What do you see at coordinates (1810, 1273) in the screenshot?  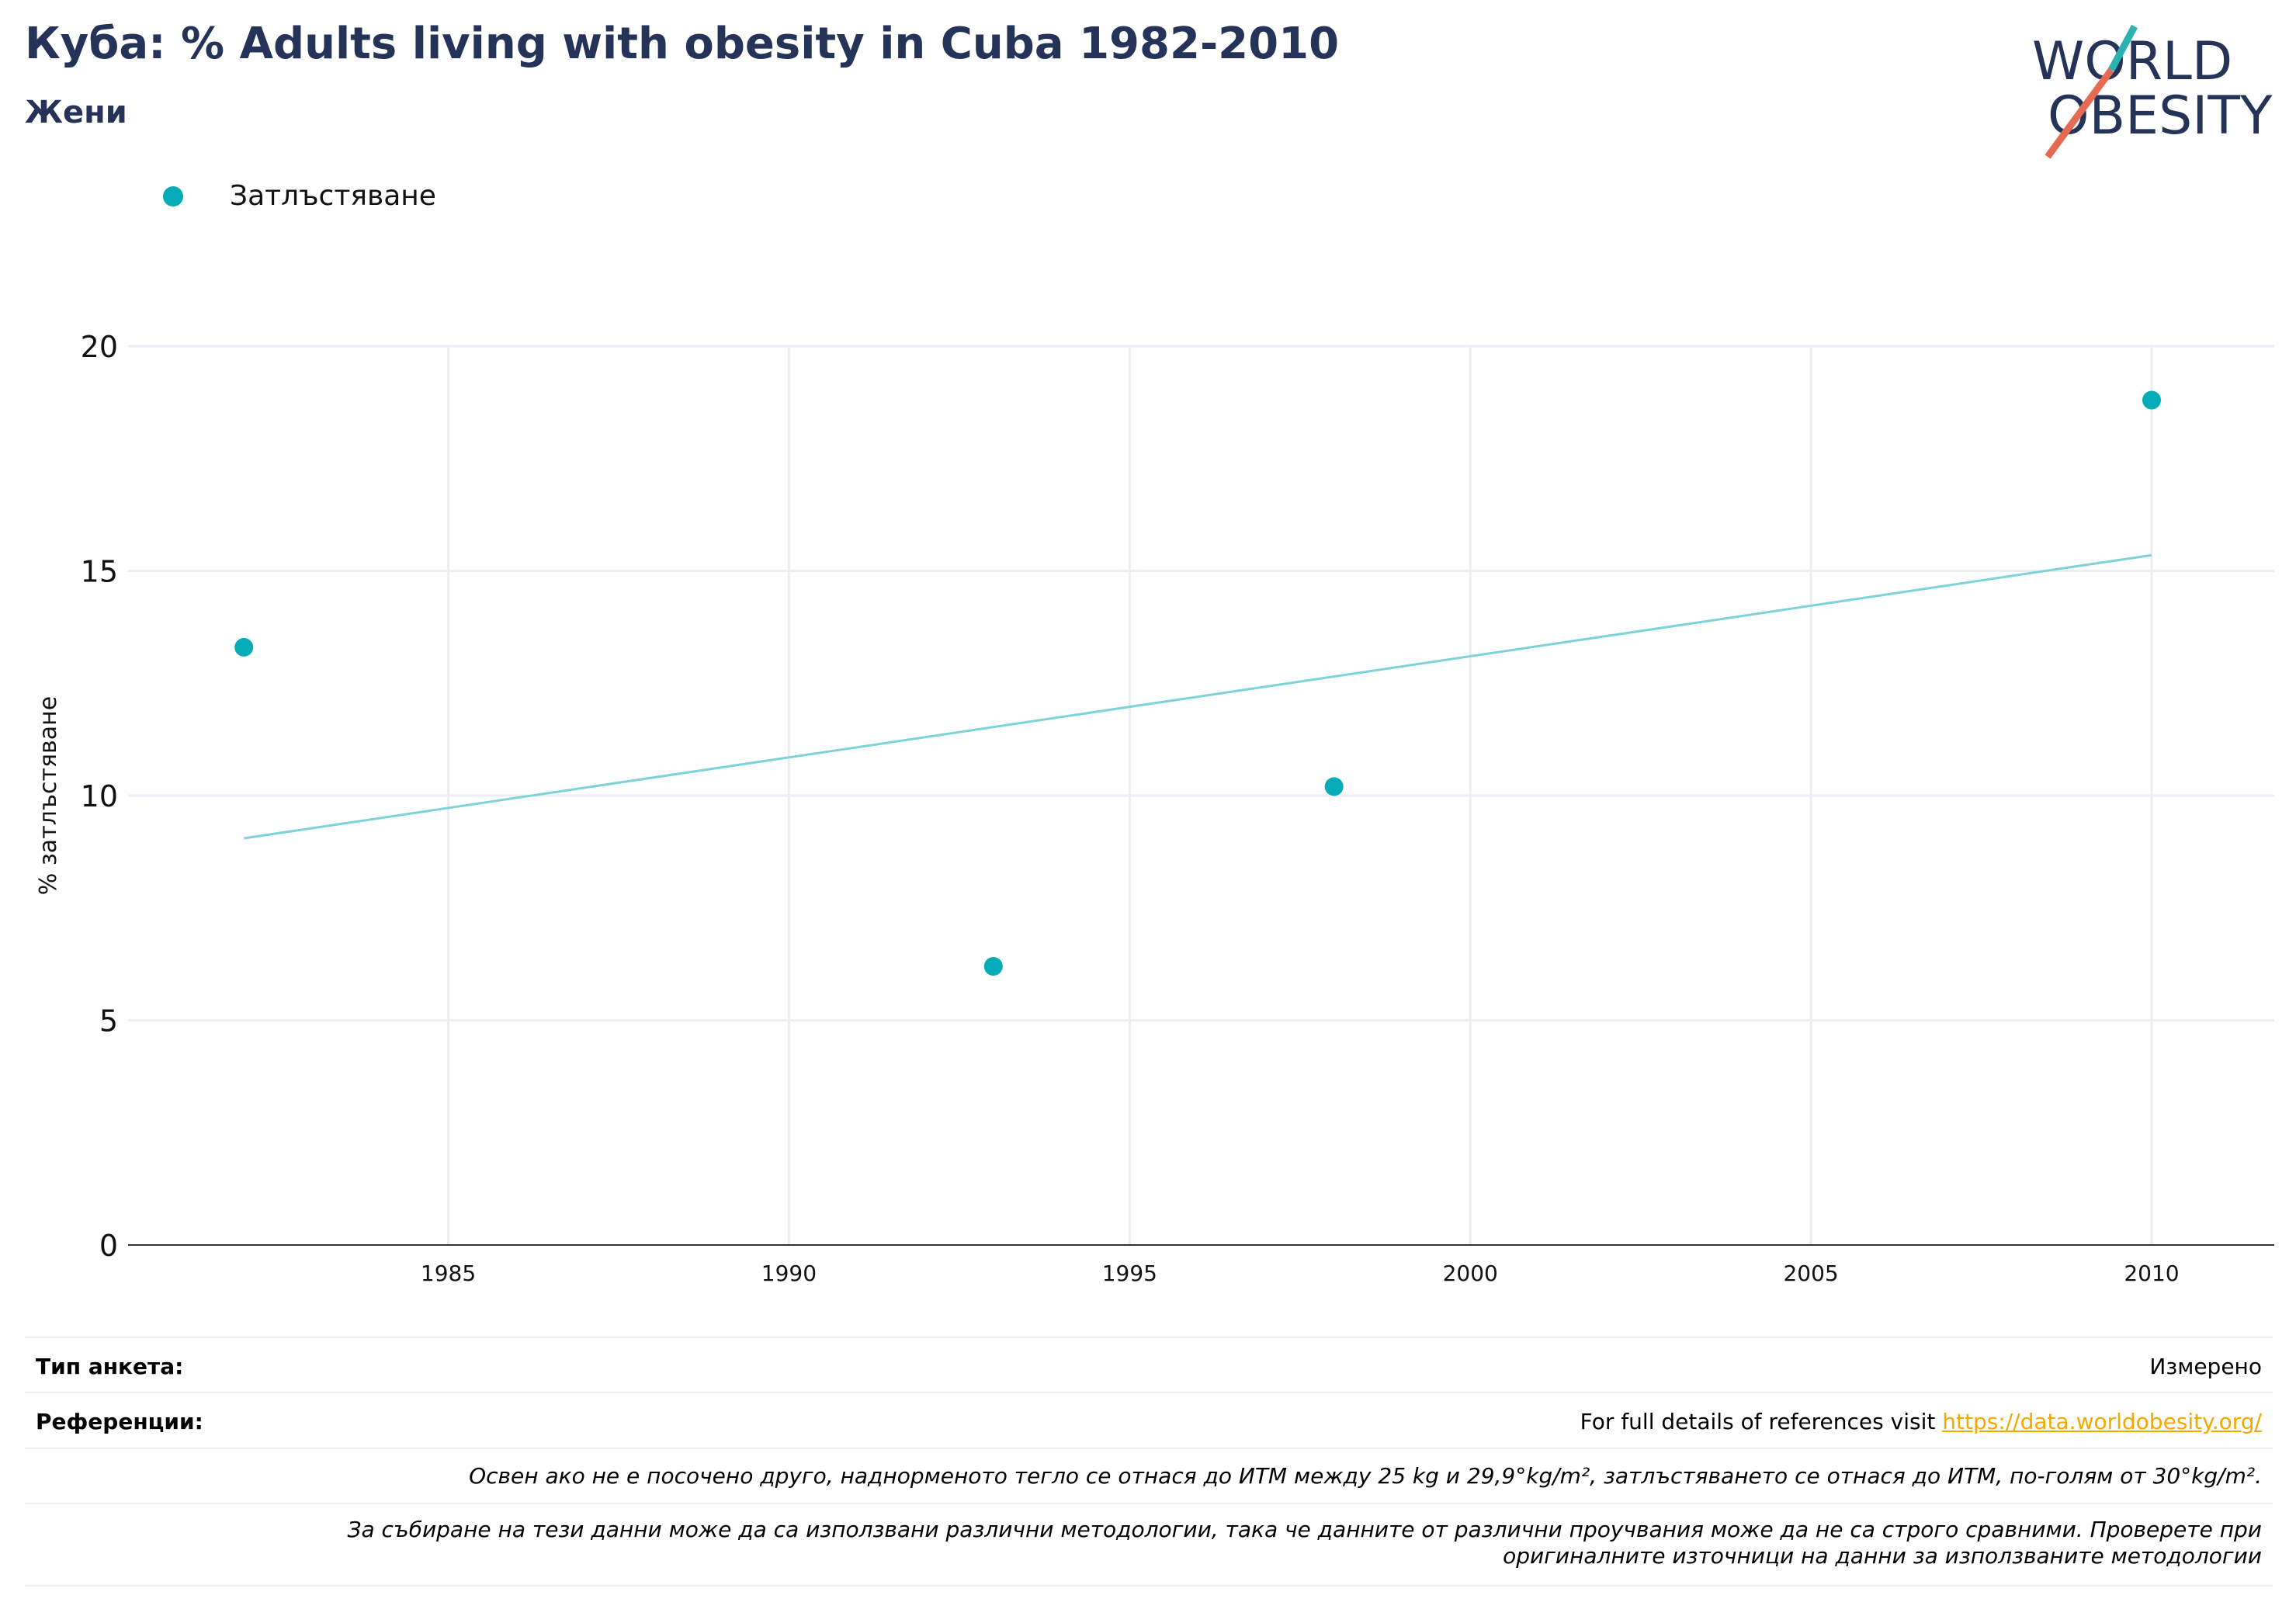 I see `x-tick-label: 2005` at bounding box center [1810, 1273].